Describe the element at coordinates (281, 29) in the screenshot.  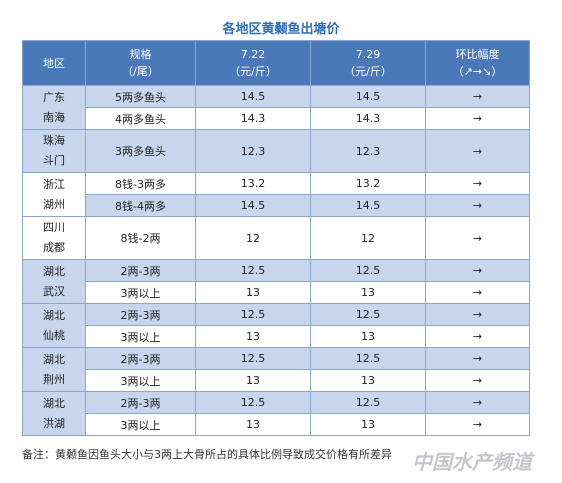
I see `table-title: 各地区黄颡鱼出塘价` at that location.